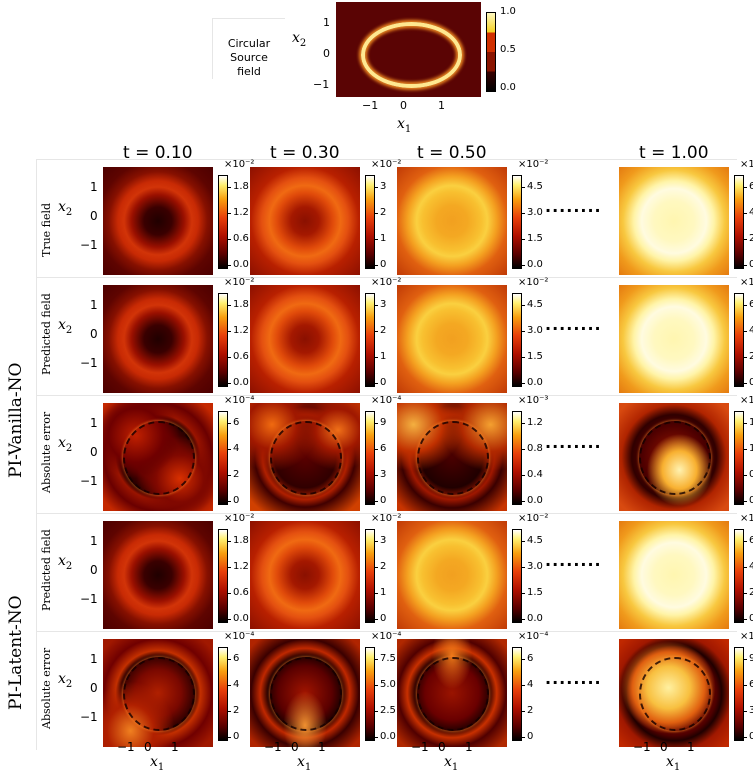 The height and width of the screenshot is (773, 753). What do you see at coordinates (403, 105) in the screenshot?
I see `source-x-tick: 0` at bounding box center [403, 105].